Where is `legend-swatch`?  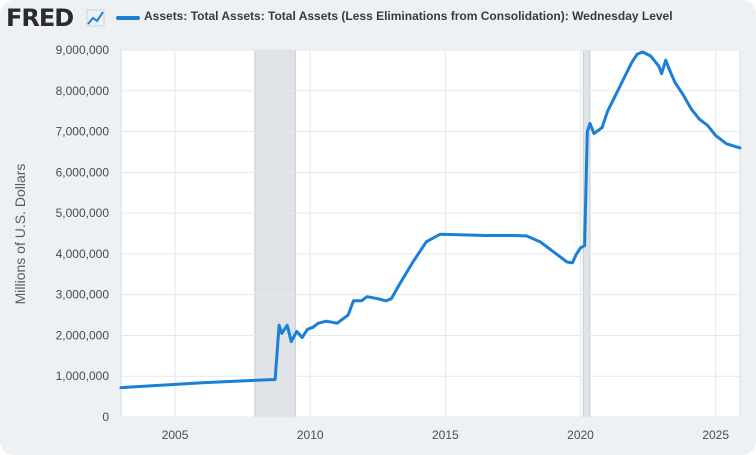 legend-swatch is located at coordinates (128, 18).